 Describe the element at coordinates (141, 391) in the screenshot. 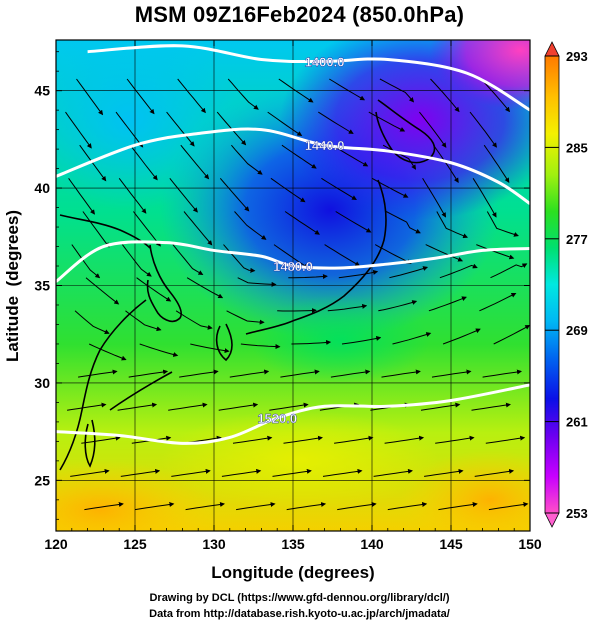

I see `coastline-ryukyu` at that location.